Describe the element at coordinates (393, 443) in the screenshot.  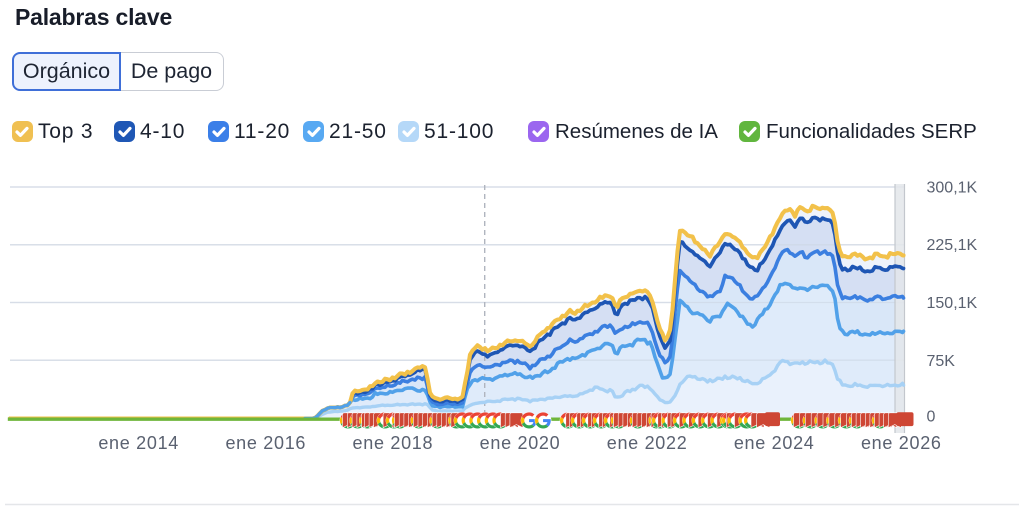
I see `svg-text: ene 2018` at that location.